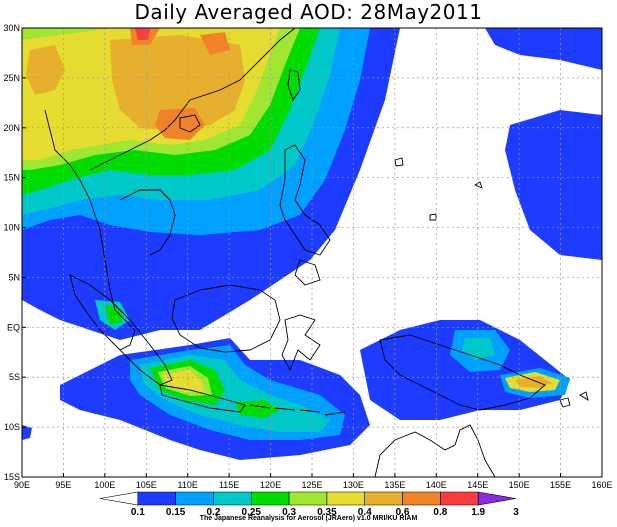  I want to click on lon-tick-label: 145E, so click(477, 485).